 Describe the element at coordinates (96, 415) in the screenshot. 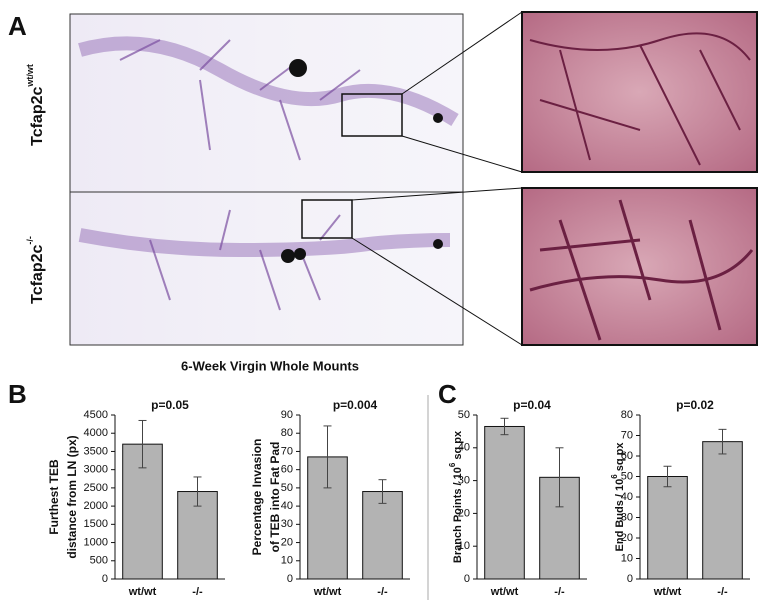

I see `y-tick-label: 4500` at that location.